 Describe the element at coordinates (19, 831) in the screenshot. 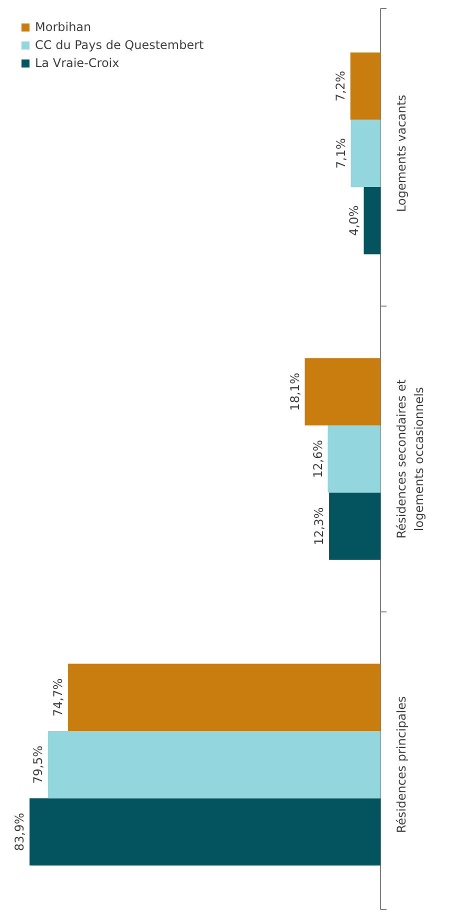

I see `data-label: 83,9%` at that location.